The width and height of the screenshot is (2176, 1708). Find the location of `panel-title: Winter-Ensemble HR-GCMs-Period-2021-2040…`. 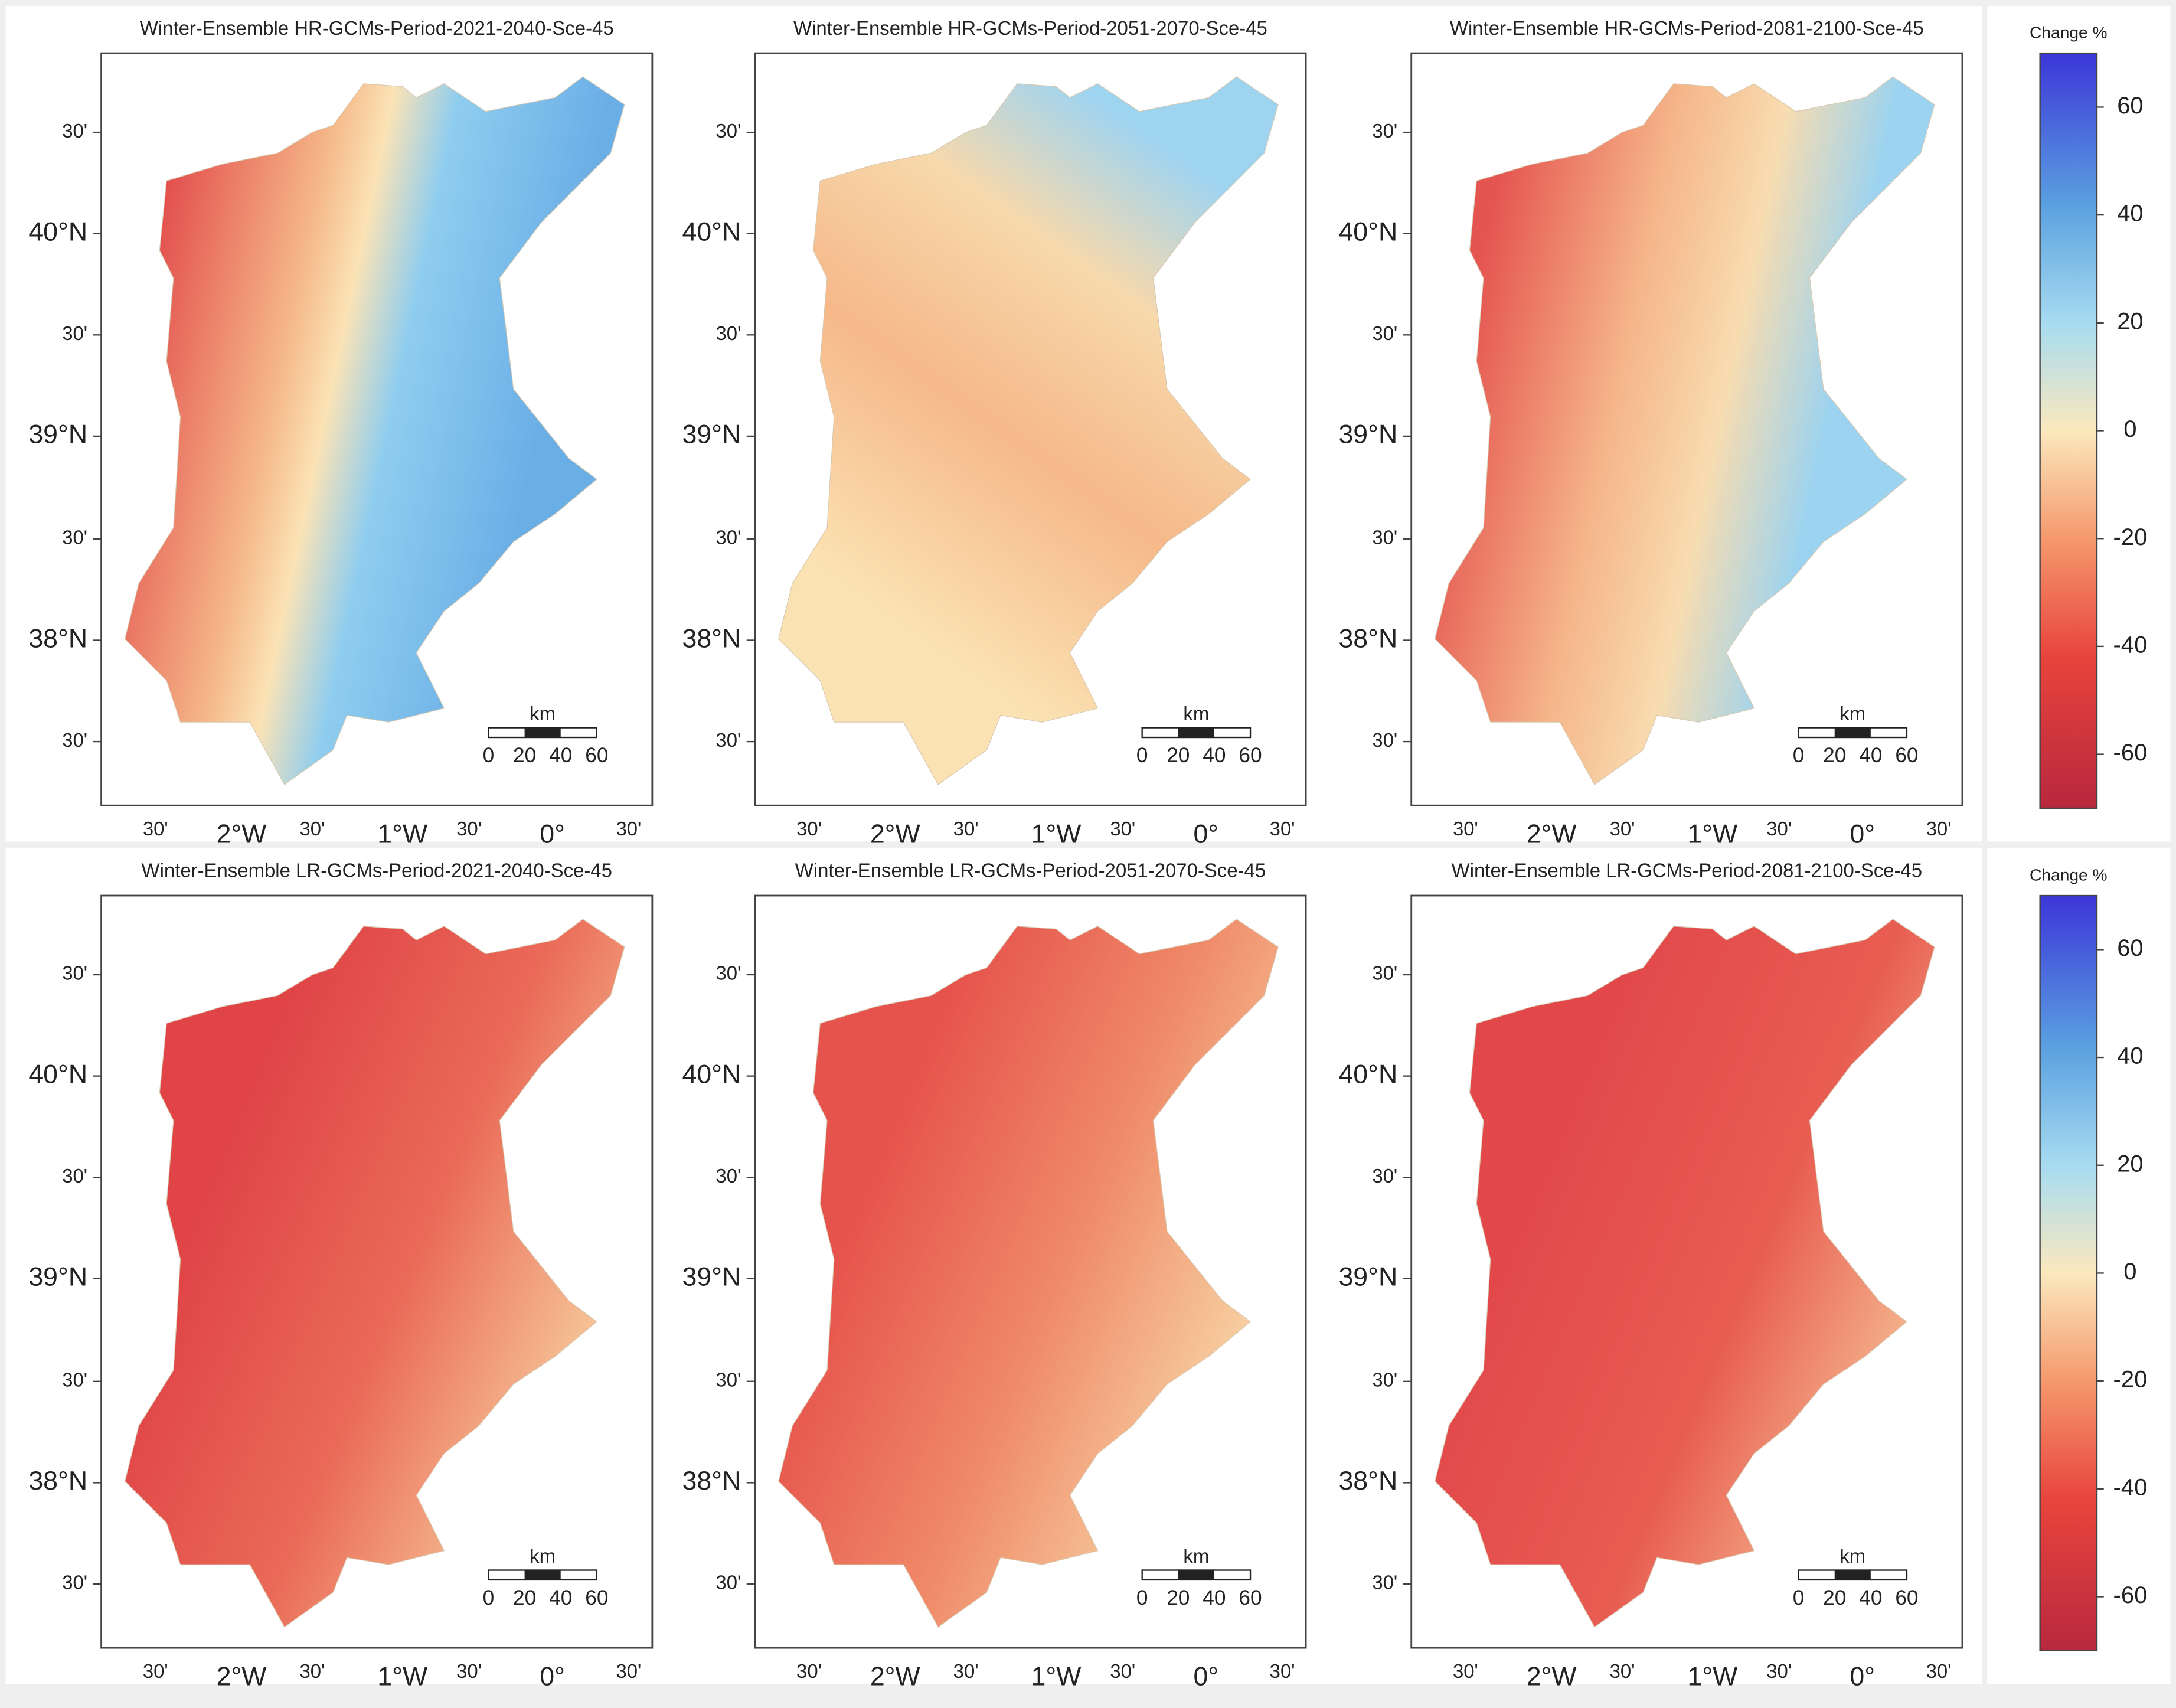

panel-title: Winter-Ensemble HR-GCMs-Period-2021-2040… is located at coordinates (377, 28).